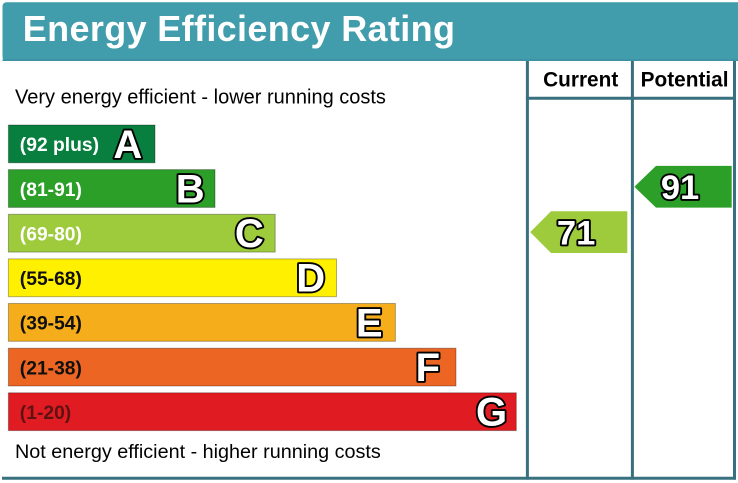 The image size is (738, 483). What do you see at coordinates (249, 234) in the screenshot?
I see `svg-text: C` at bounding box center [249, 234].